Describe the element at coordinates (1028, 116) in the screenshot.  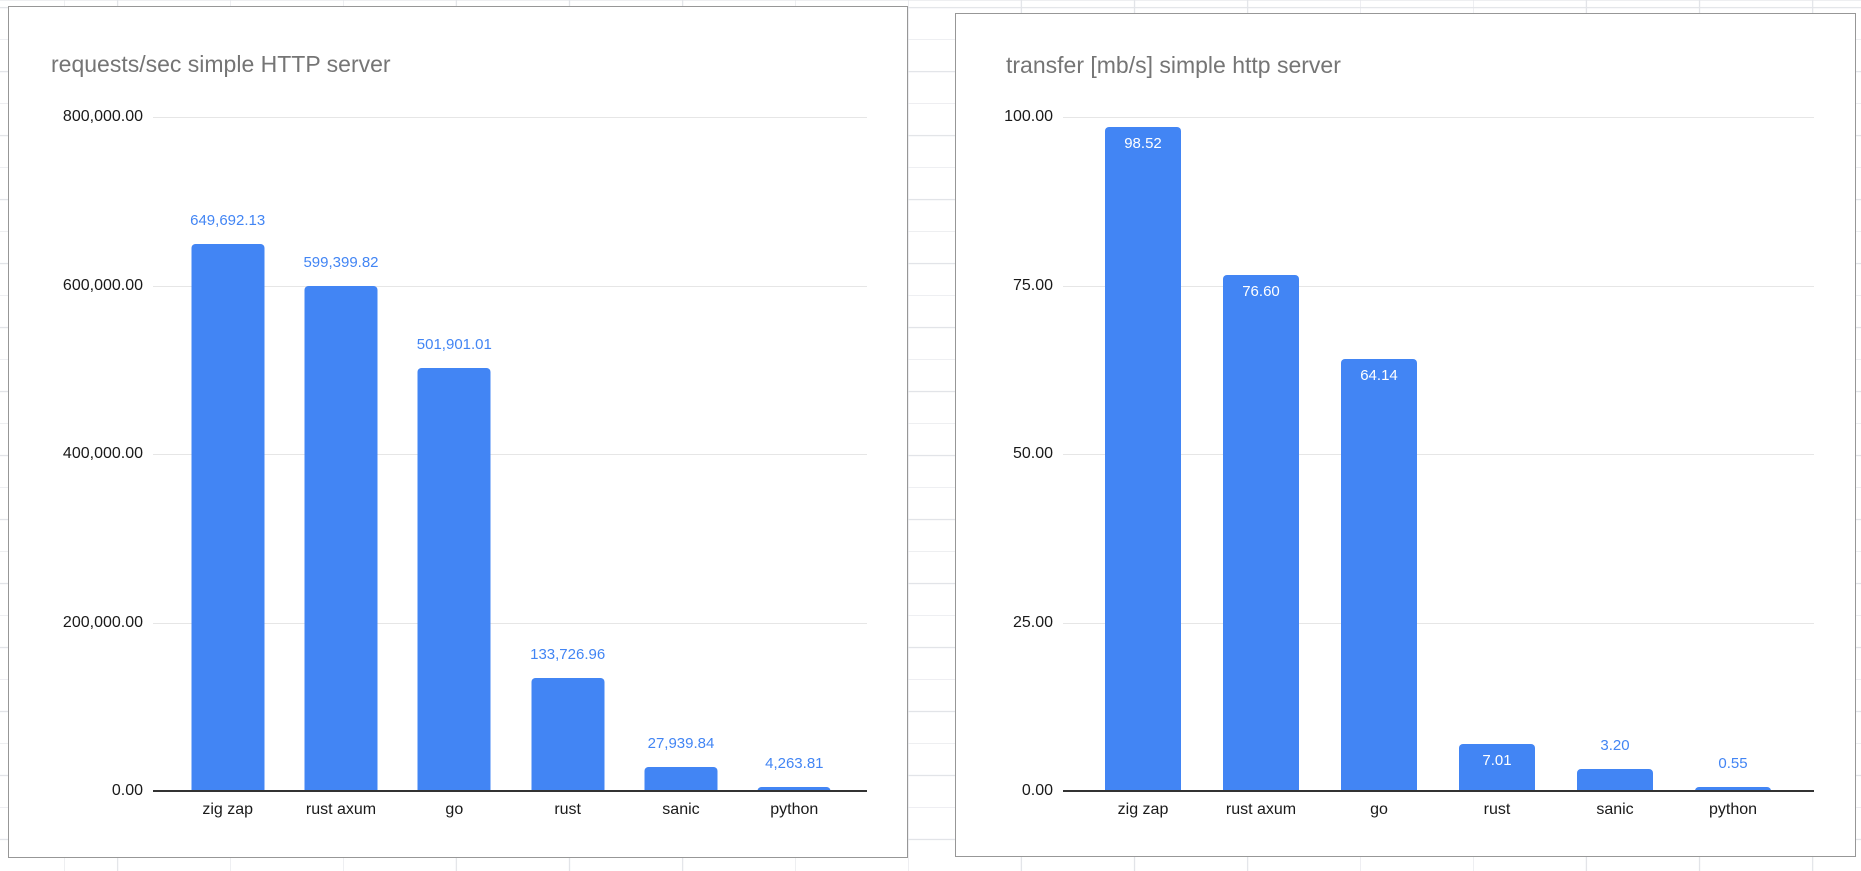
I see `y-axis-tick-label: 100.00` at that location.